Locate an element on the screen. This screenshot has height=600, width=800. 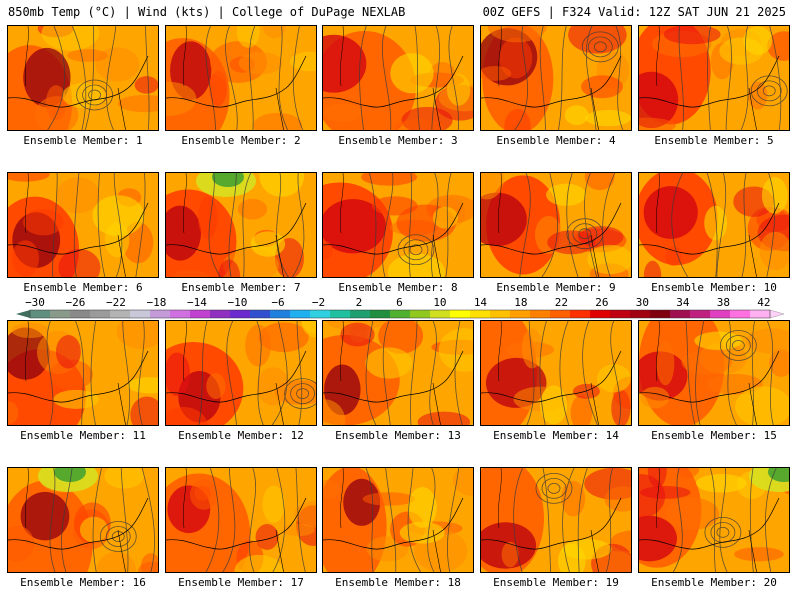
colorbar-max-arrow is located at coordinates (777, 314).